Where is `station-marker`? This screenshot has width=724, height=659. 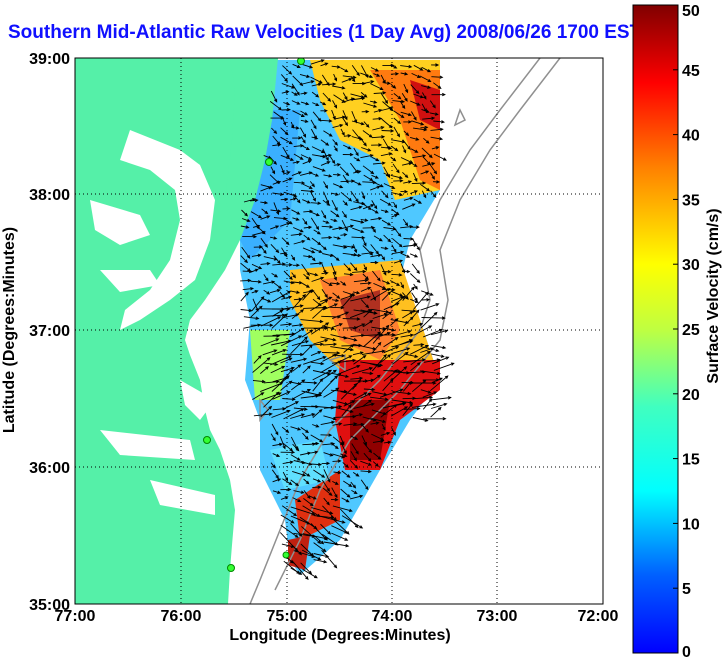
station-marker is located at coordinates (301, 61).